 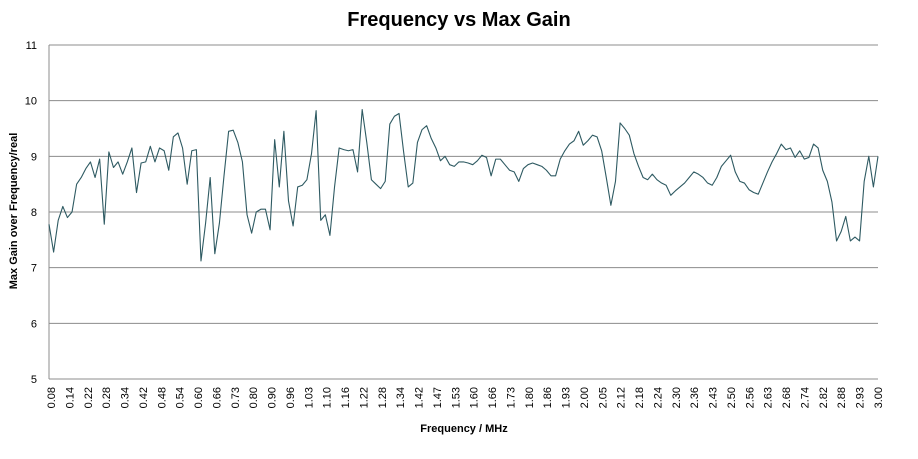 What do you see at coordinates (603, 397) in the screenshot?
I see `x-tick-label: 2.05` at bounding box center [603, 397].